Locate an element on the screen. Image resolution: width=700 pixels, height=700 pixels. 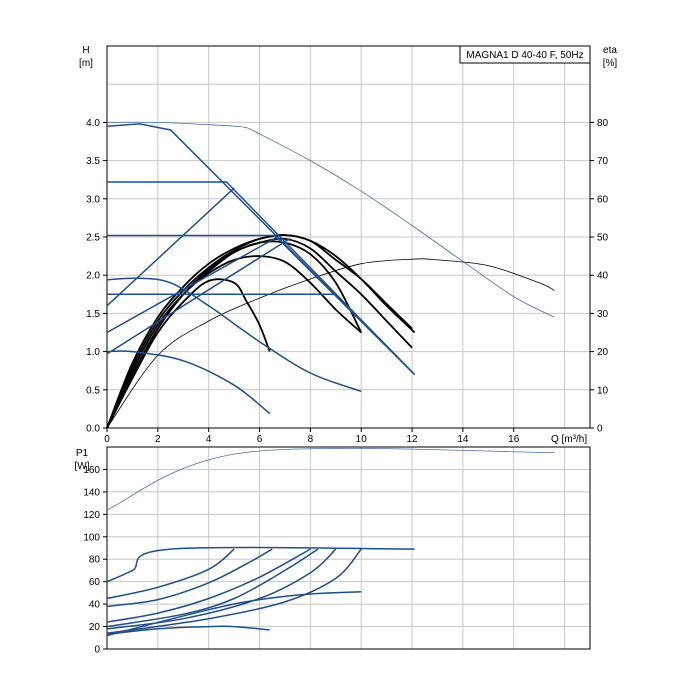
eta-ticks: 0 10 20 30 40 50 60 70 80 is located at coordinates (599, 276).